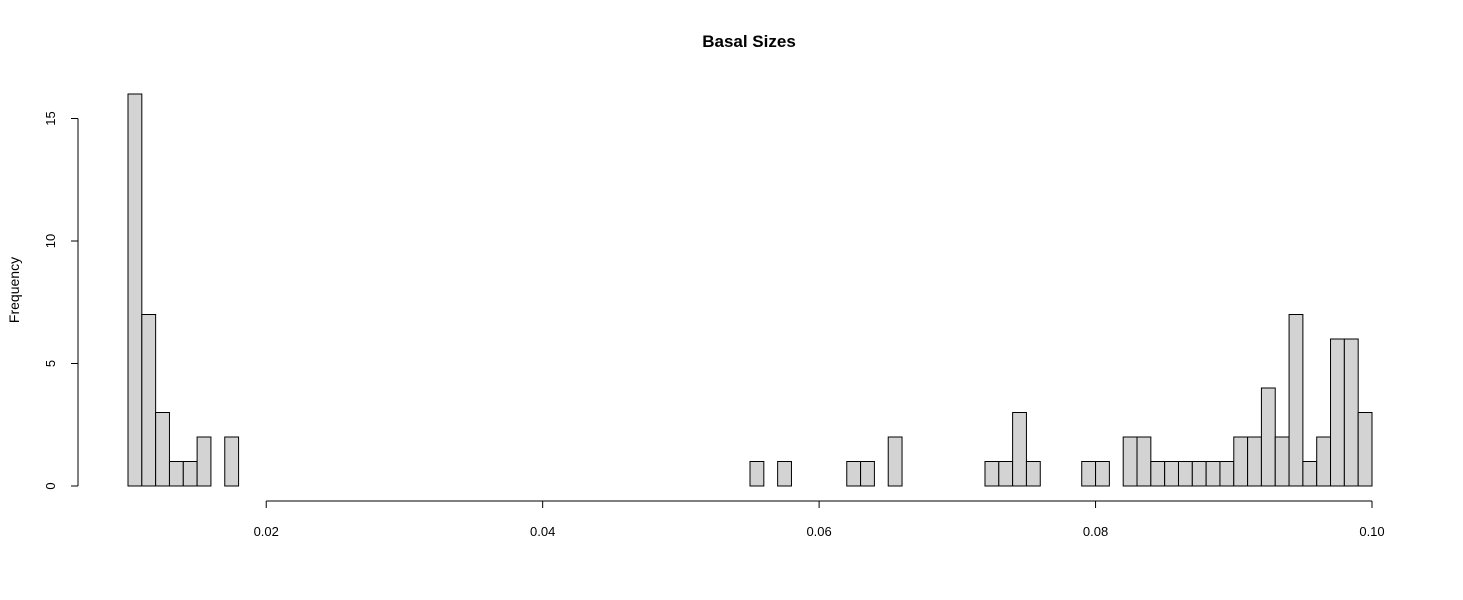 Image resolution: width=1463 pixels, height=600 pixels. What do you see at coordinates (50, 363) in the screenshot?
I see `y-tick-label: 5` at bounding box center [50, 363].